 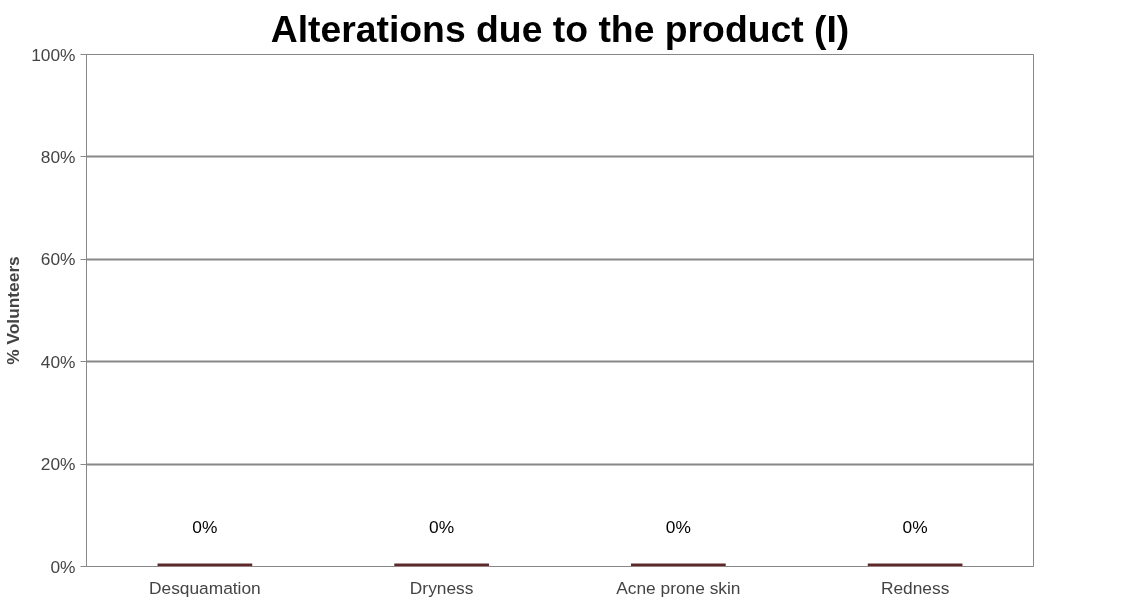 I want to click on x-tick-label: Acne prone skin, so click(x=678, y=587).